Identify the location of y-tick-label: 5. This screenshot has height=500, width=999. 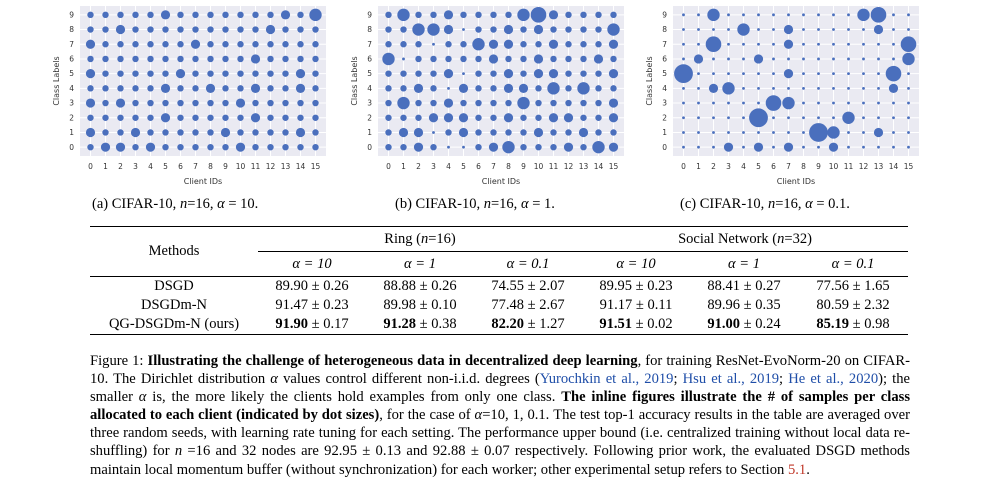
(369, 73).